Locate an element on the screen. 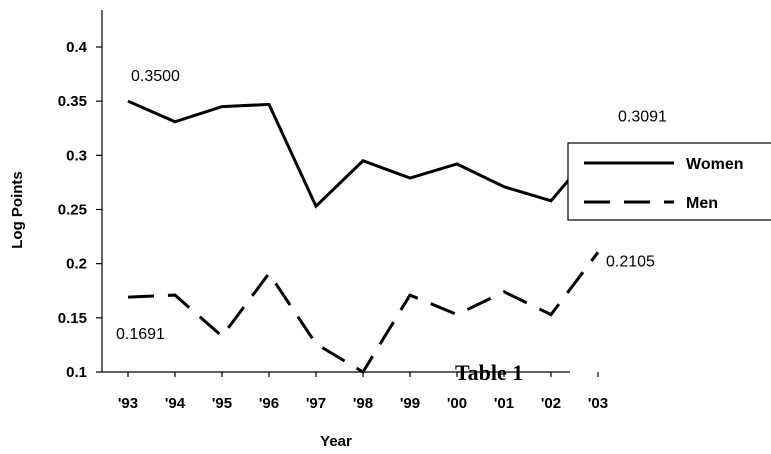  x-tick-label: '93 is located at coordinates (128, 403).